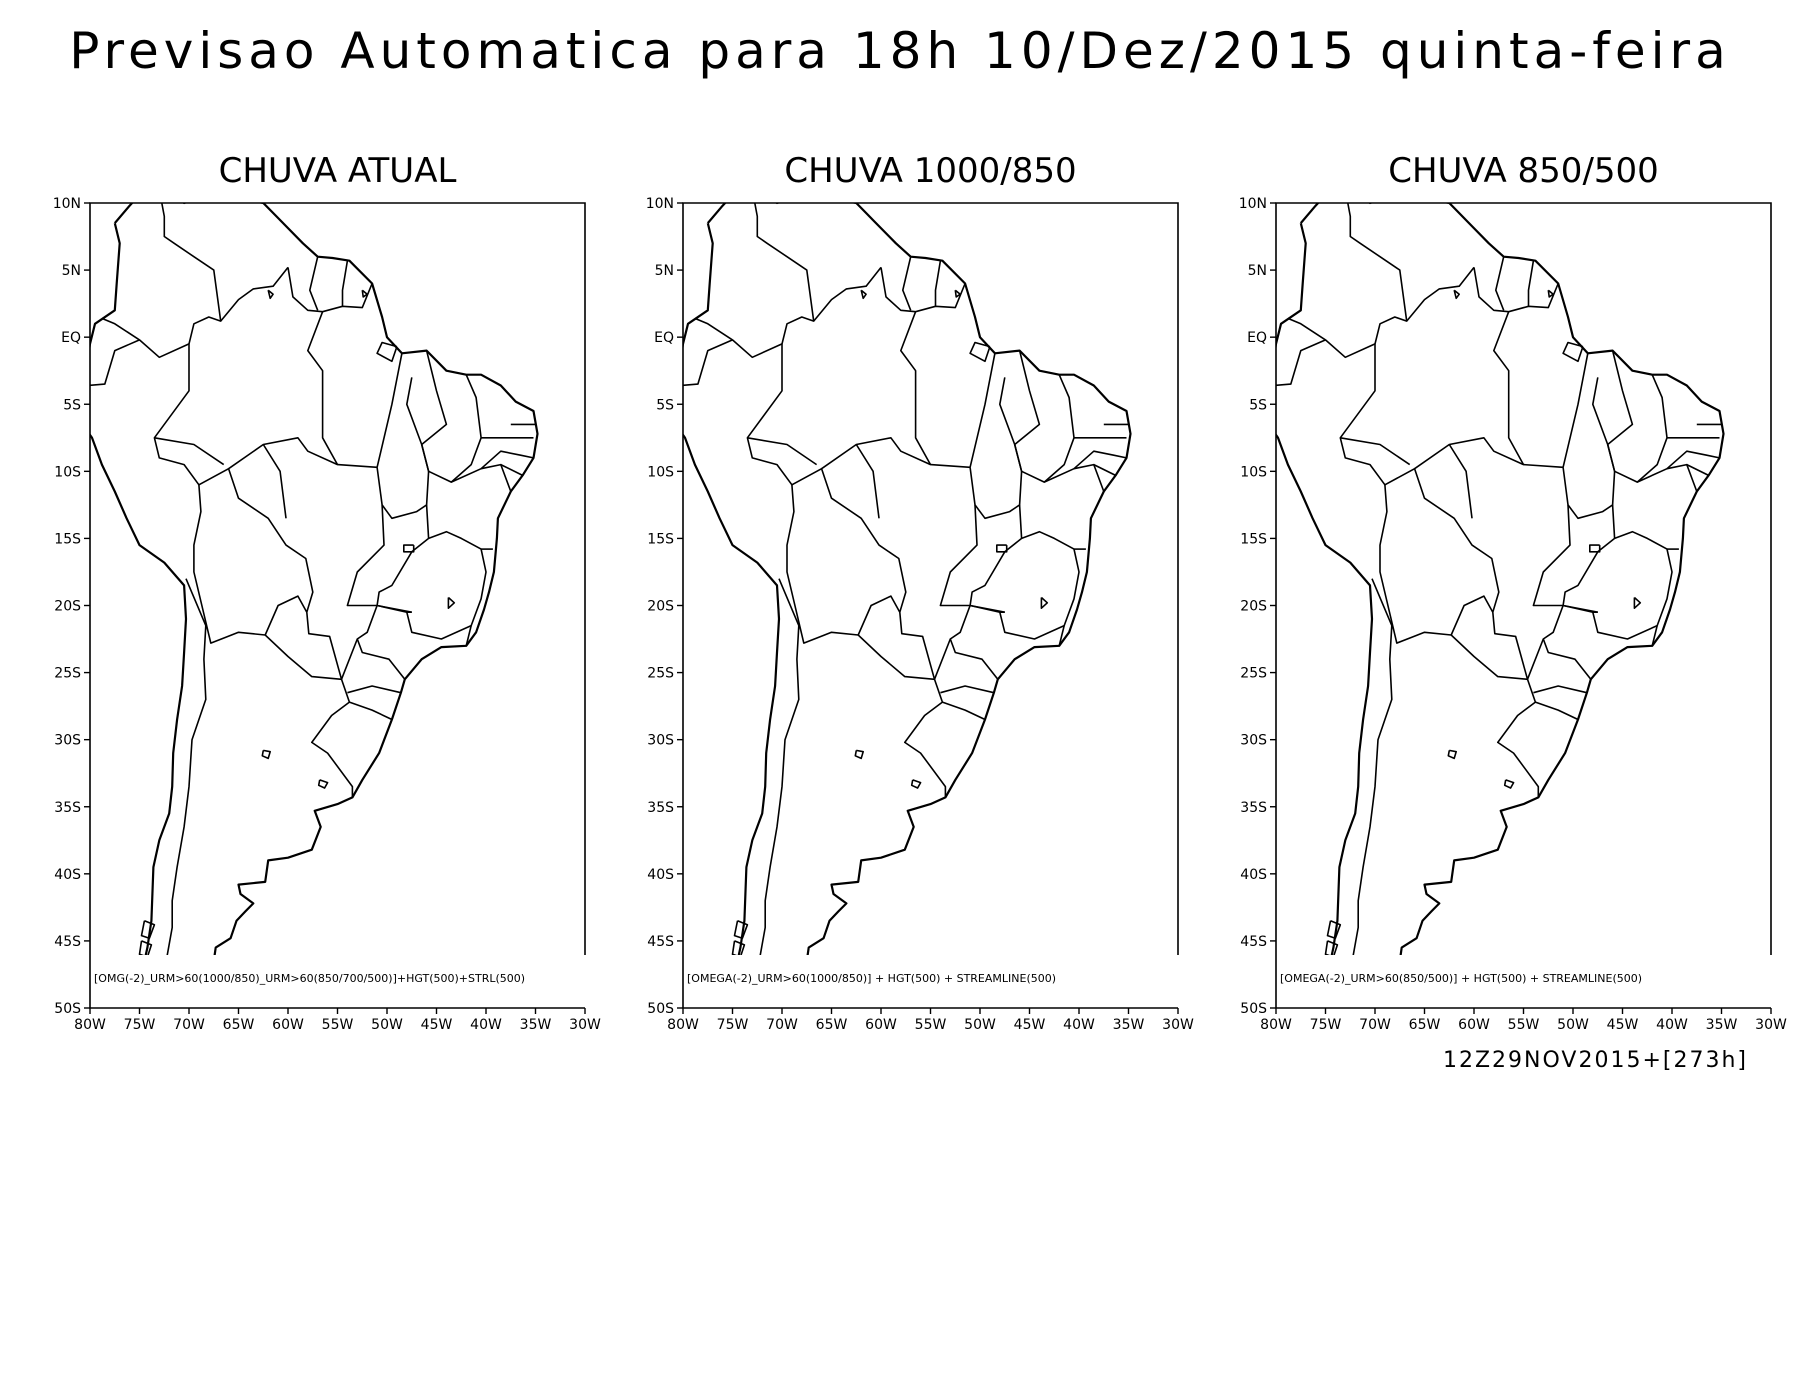  I want to click on lon-tick-label: 35W, so click(1129, 1025).